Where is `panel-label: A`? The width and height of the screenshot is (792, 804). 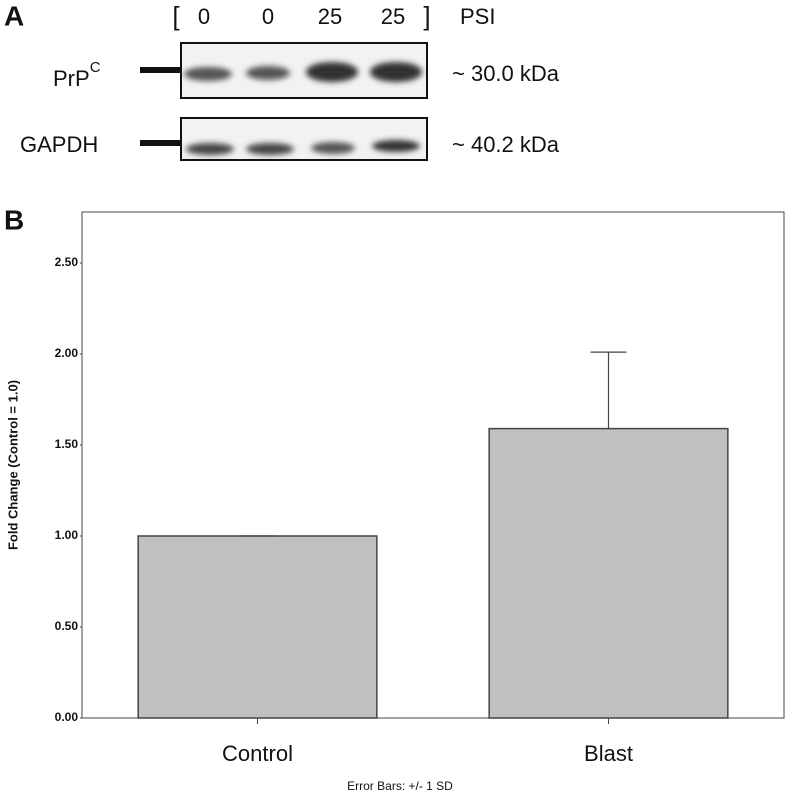
panel-label: A is located at coordinates (14, 15).